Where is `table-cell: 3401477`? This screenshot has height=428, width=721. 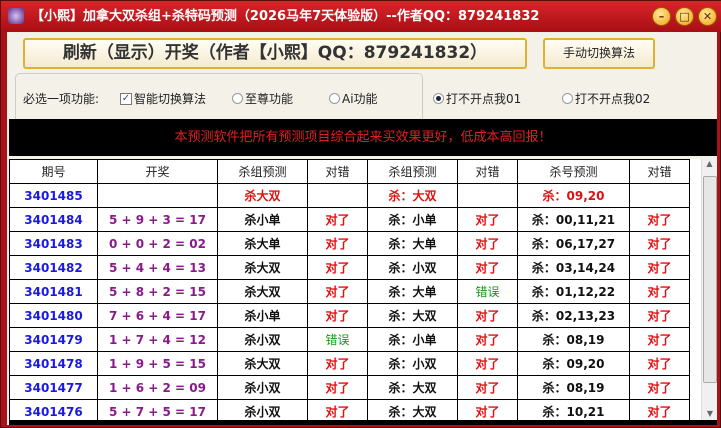
table-cell: 3401477 is located at coordinates (53, 387).